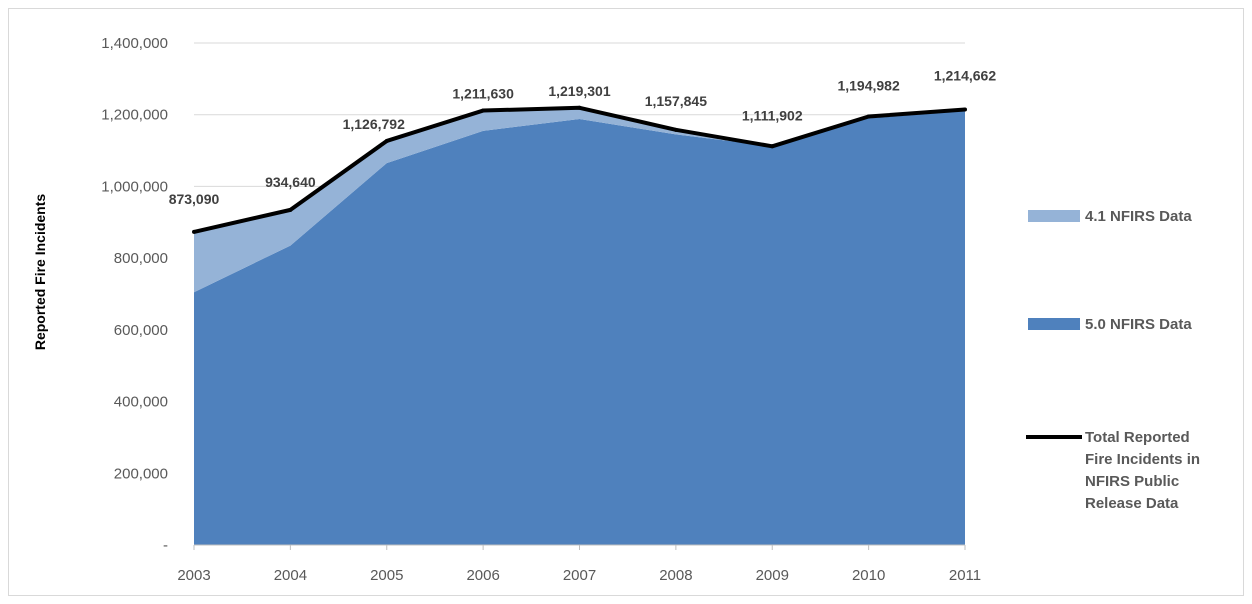 This screenshot has height=604, width=1252. I want to click on data-label: 1,111,902, so click(772, 115).